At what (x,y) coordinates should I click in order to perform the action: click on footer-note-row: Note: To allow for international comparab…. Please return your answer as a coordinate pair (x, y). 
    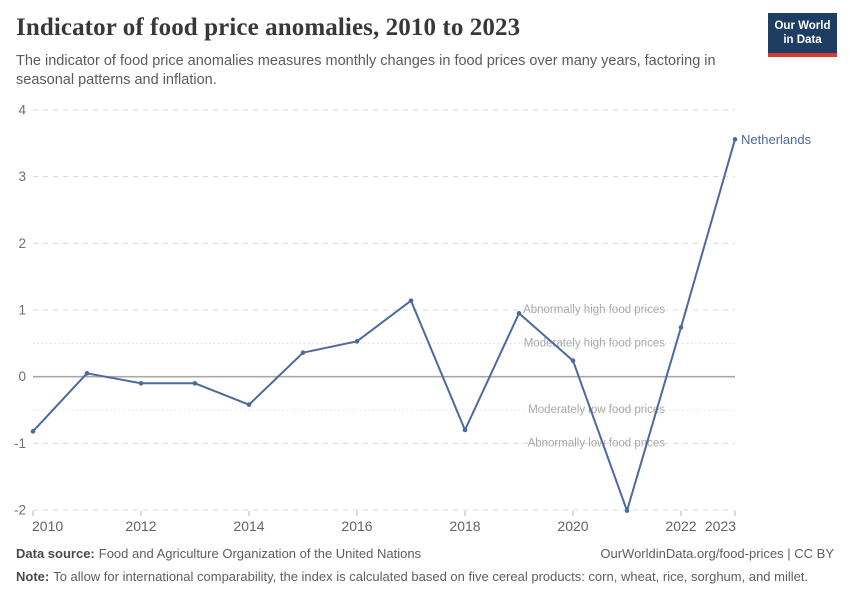
    Looking at the image, I should click on (425, 577).